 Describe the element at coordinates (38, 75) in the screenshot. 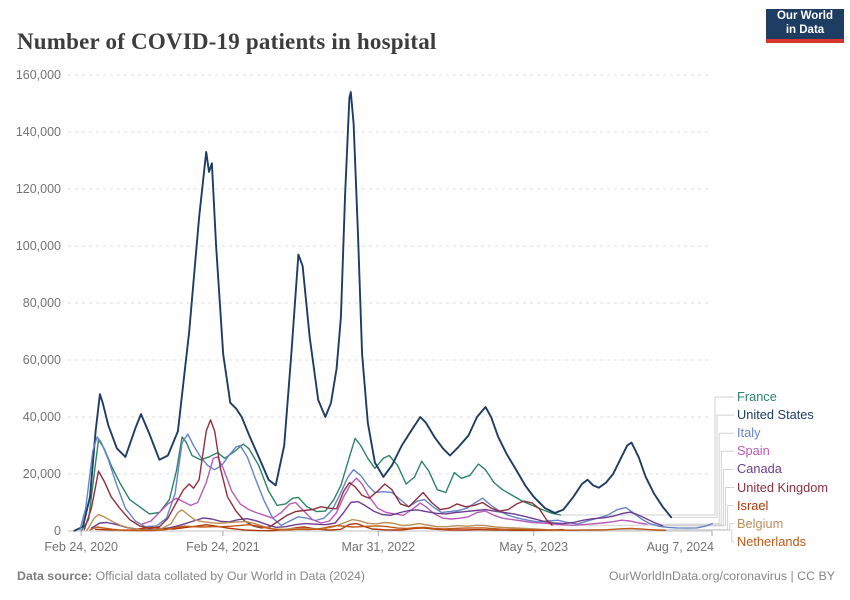

I see `y-tick-label: 160,000` at that location.